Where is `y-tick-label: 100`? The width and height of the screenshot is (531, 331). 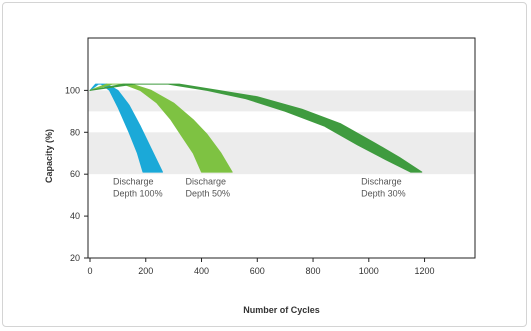 y-tick-label: 100 is located at coordinates (72, 90).